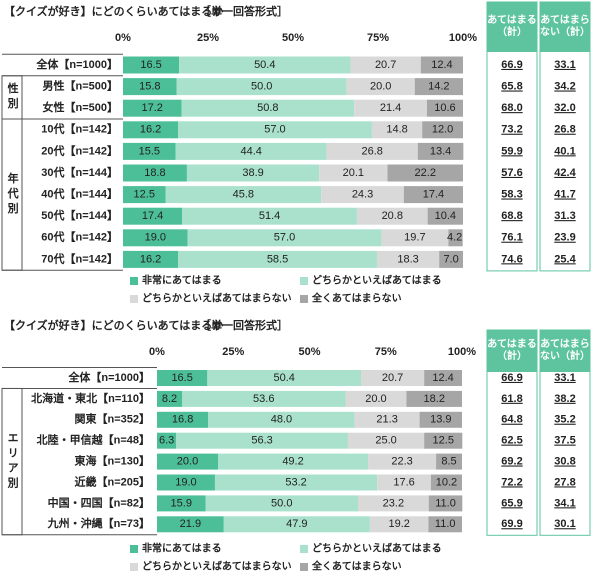  I want to click on value-label: 12.4, so click(441, 65).